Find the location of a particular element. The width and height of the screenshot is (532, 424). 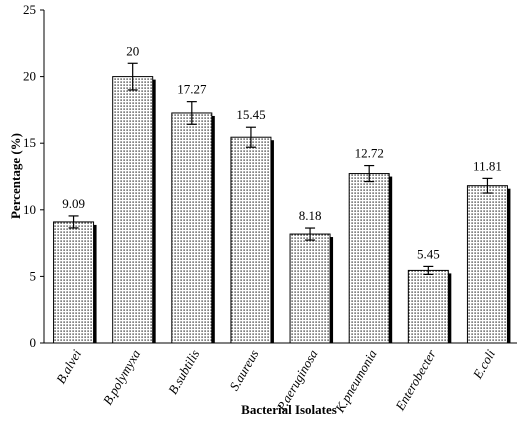

data-label: 9.09 is located at coordinates (73, 203).